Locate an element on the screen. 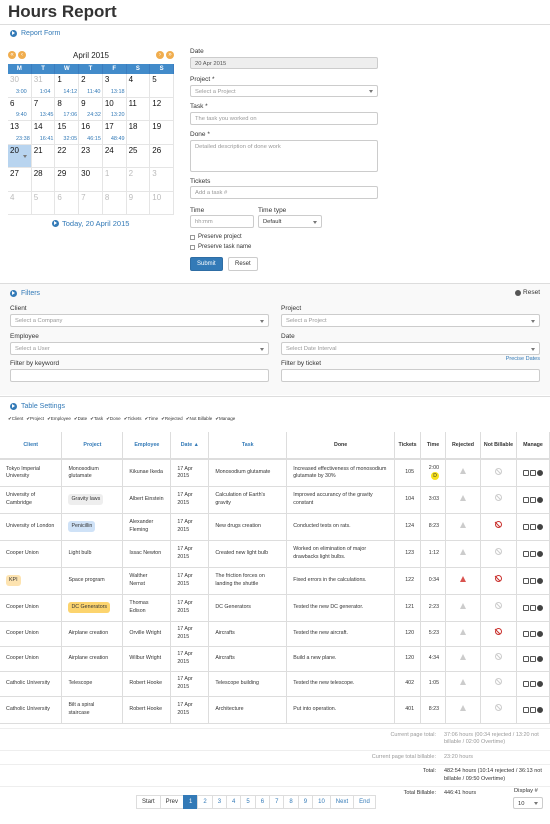 The height and width of the screenshot is (824, 550). calendar-day: 30 is located at coordinates (91, 180).